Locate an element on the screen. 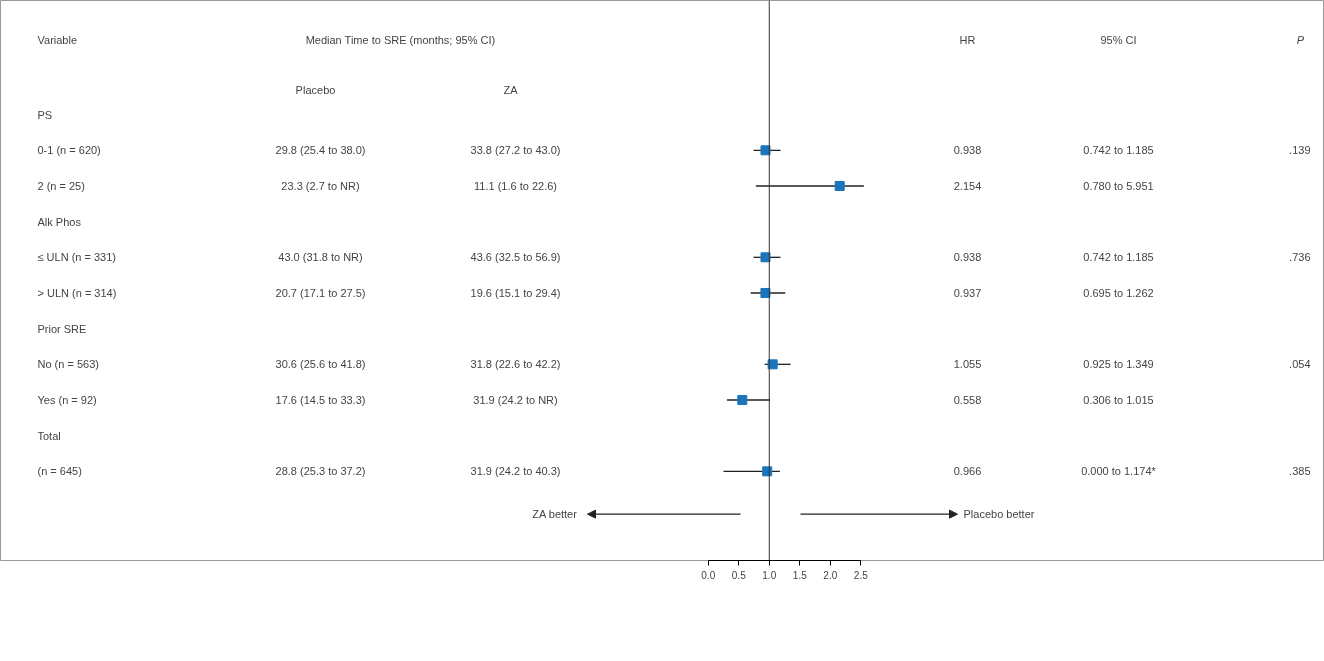 This screenshot has width=1324, height=661. annotation: 17.6 (14.5 to 33.3) is located at coordinates (320, 399).